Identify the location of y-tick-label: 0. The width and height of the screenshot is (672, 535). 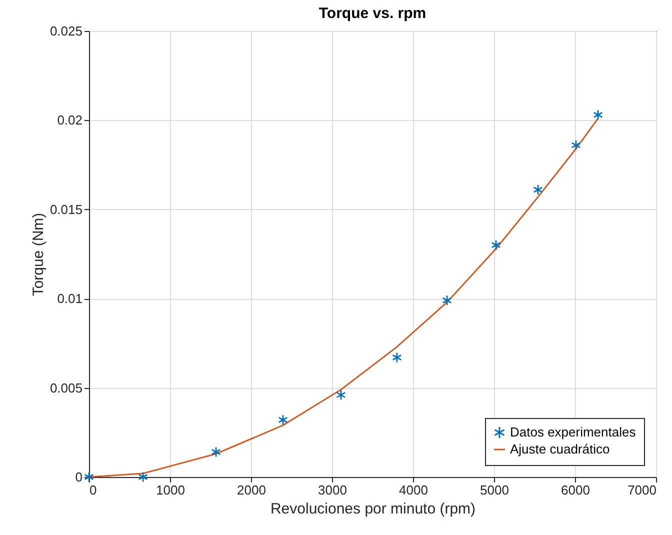
(78, 477).